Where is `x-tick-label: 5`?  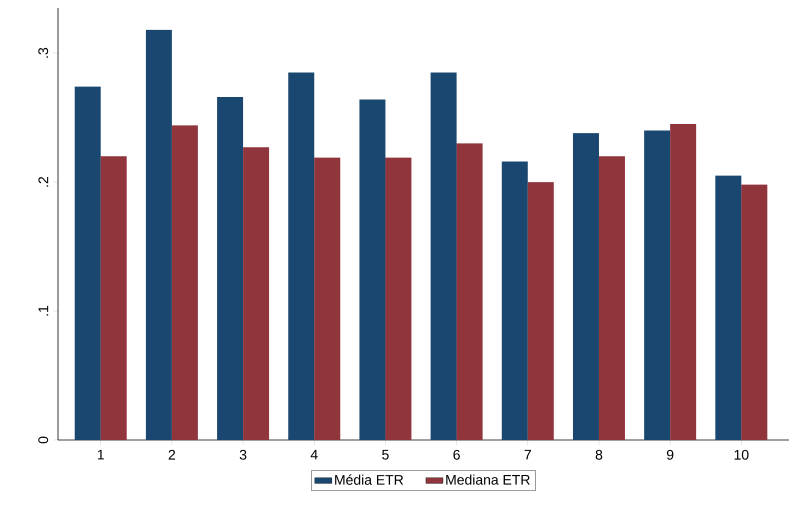
x-tick-label: 5 is located at coordinates (385, 455).